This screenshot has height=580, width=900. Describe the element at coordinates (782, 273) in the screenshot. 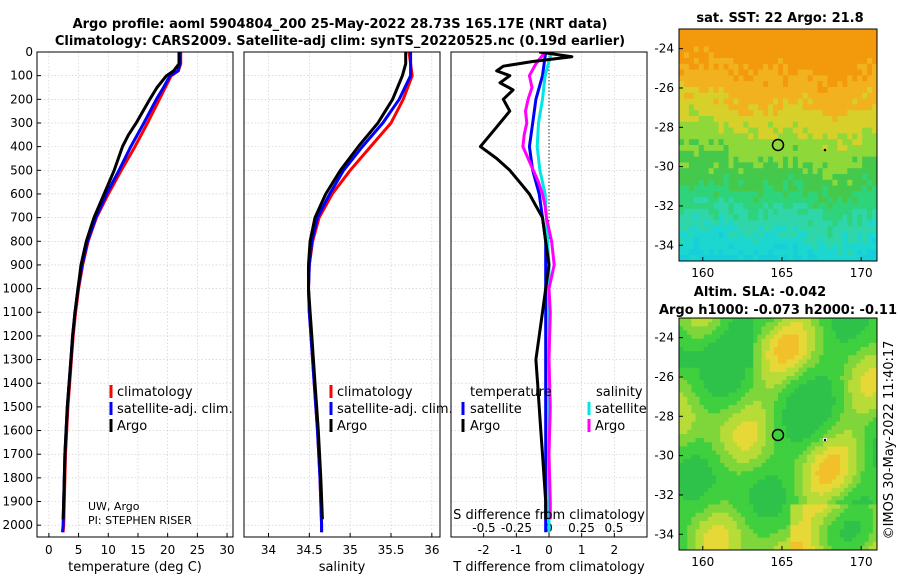

I see `map-x-tick-label: 165` at that location.